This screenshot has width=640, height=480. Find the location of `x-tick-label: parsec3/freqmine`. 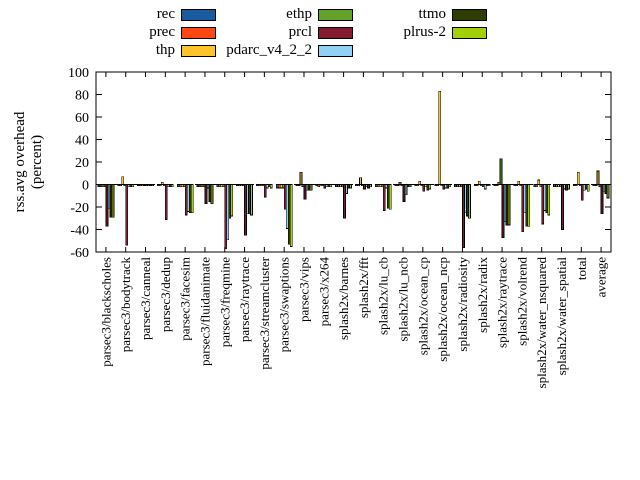

x-tick-label: parsec3/freqmine is located at coordinates (224, 302).